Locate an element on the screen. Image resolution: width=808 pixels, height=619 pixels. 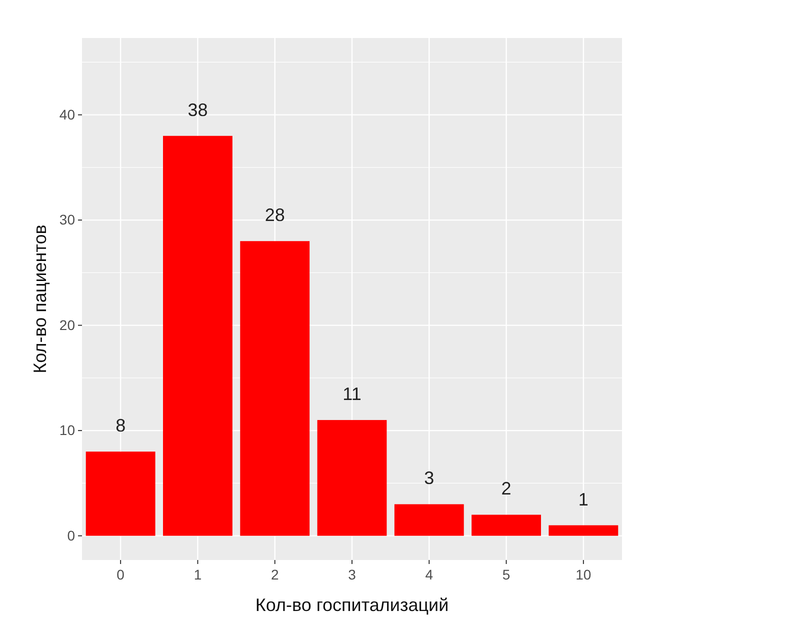
data-label: 8 is located at coordinates (121, 426).